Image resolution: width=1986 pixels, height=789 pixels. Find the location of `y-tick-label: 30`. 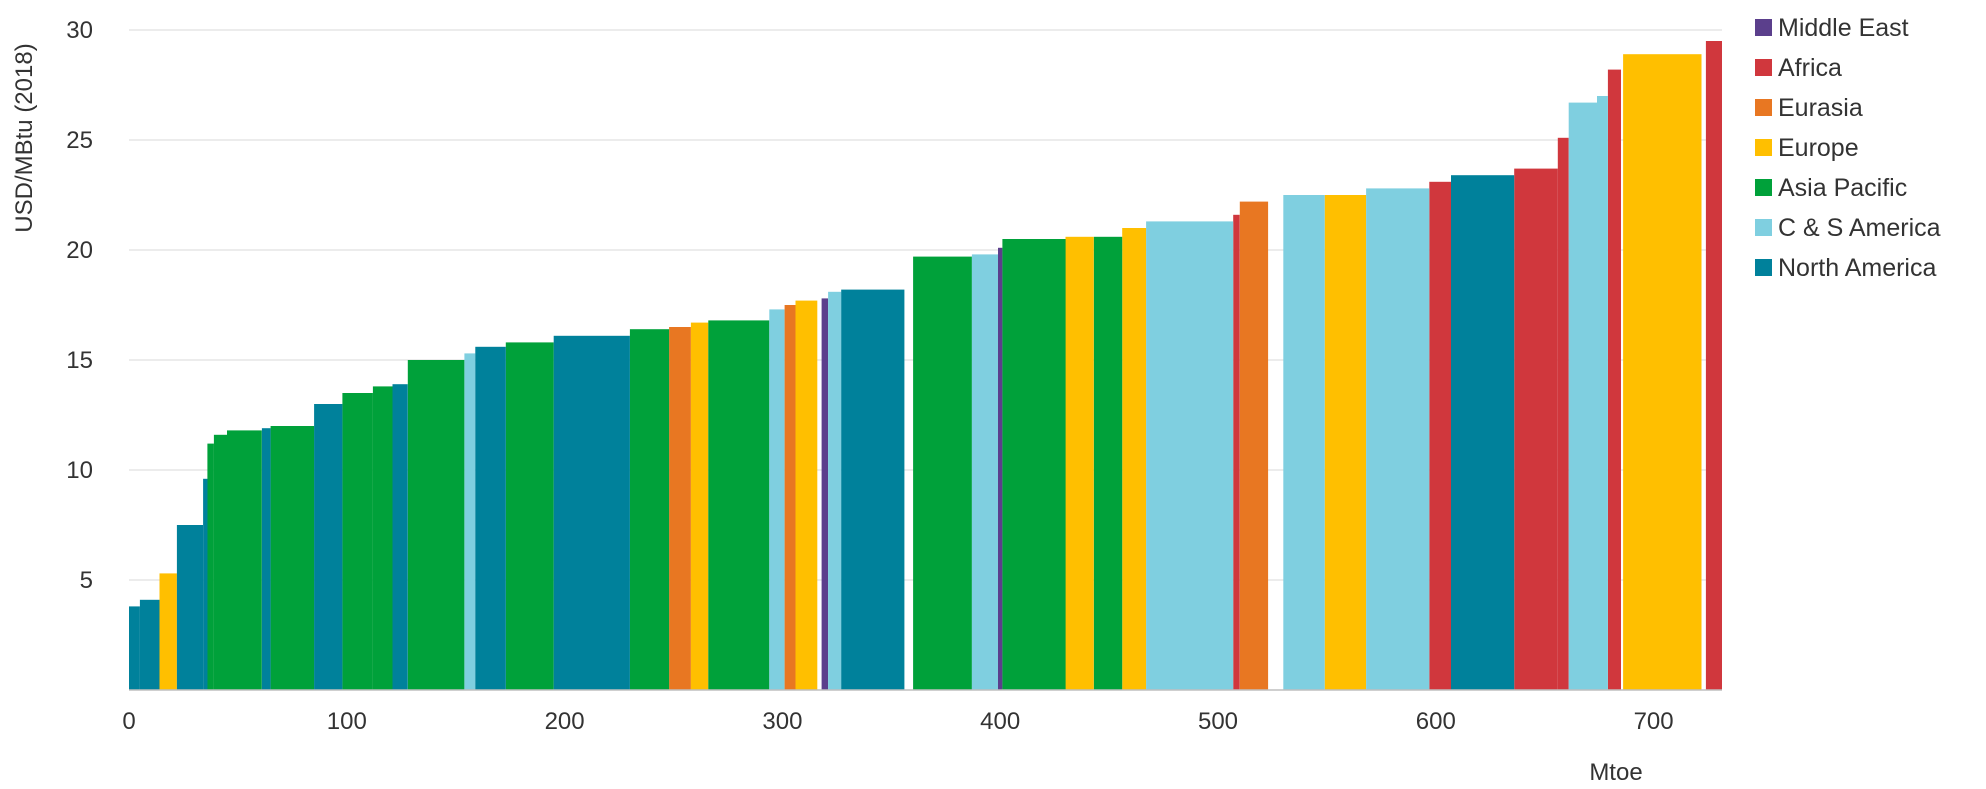

y-tick-label: 30 is located at coordinates (79, 30).